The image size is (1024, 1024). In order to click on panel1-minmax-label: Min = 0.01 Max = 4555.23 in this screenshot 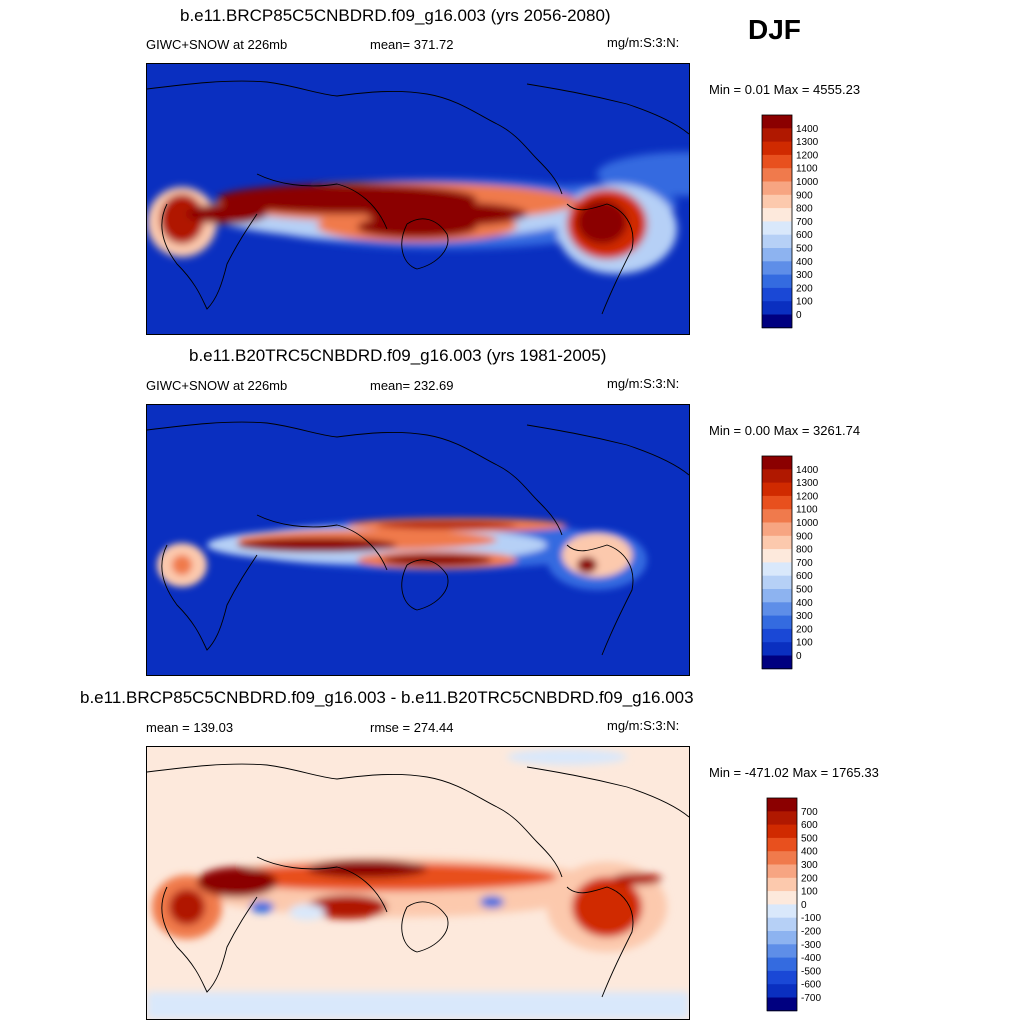, I will do `click(785, 89)`.